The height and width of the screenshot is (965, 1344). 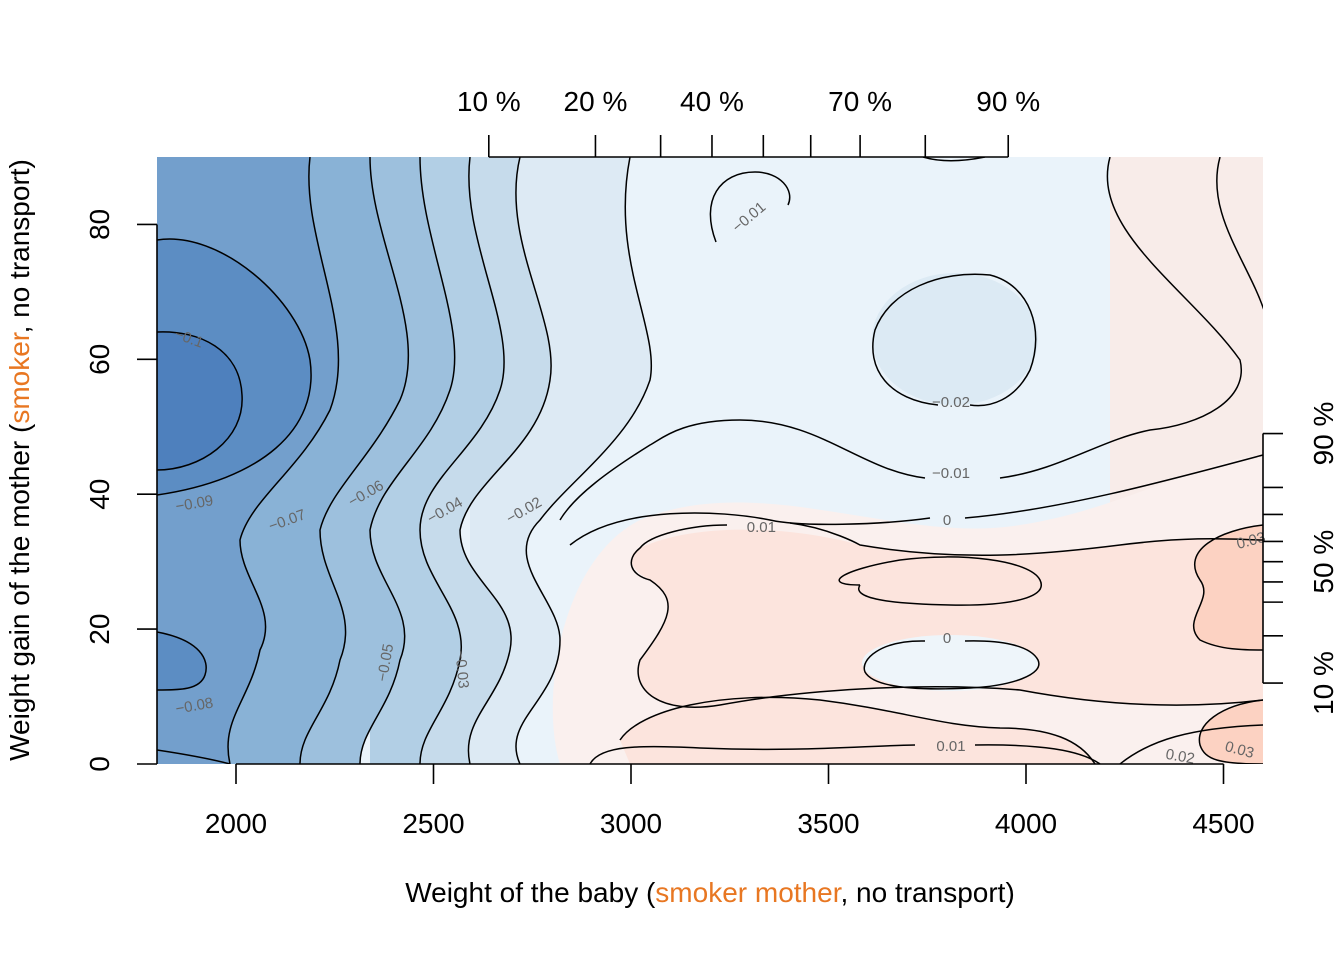 I want to click on right-quantile-label: 90 %, so click(x=1323, y=434).